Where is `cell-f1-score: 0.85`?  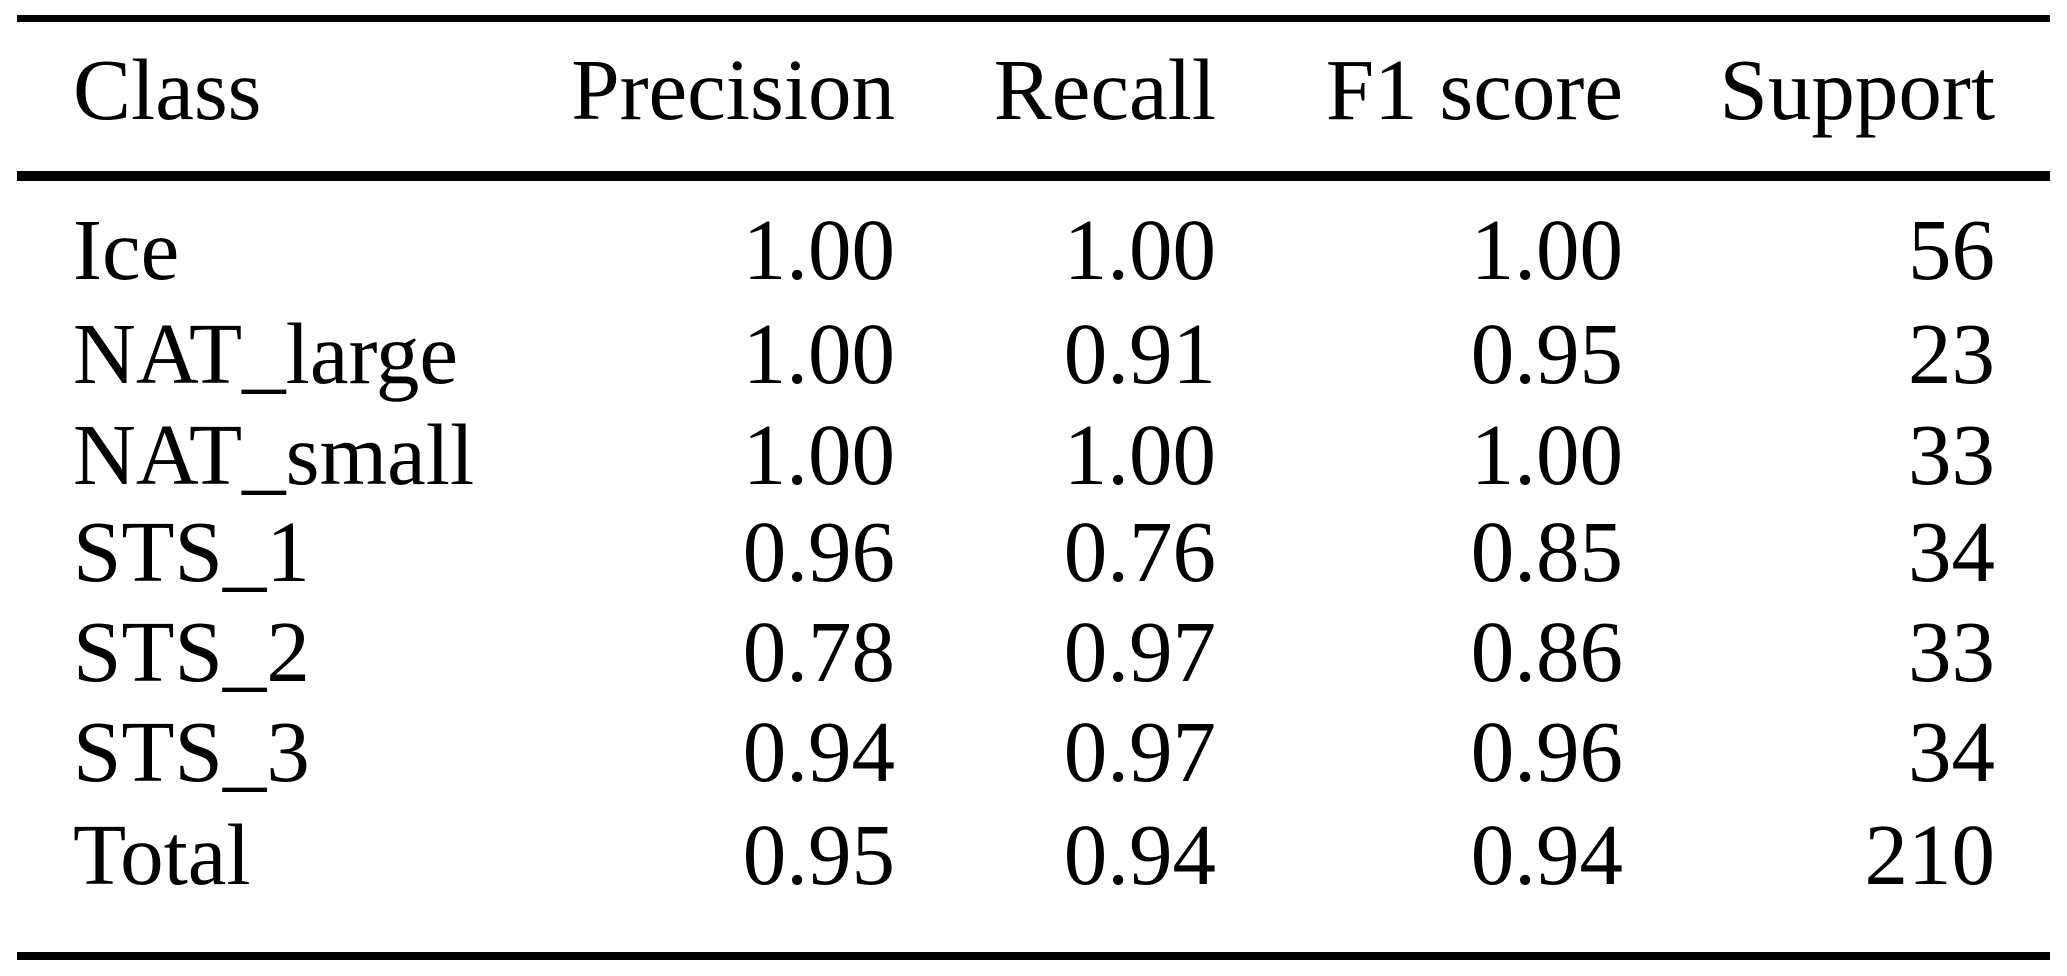
cell-f1-score: 0.85 is located at coordinates (1546, 551).